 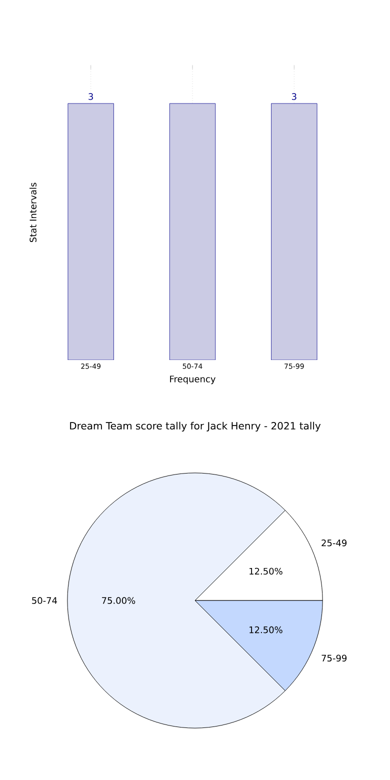 I want to click on data-label: 75.00%, so click(x=119, y=600).